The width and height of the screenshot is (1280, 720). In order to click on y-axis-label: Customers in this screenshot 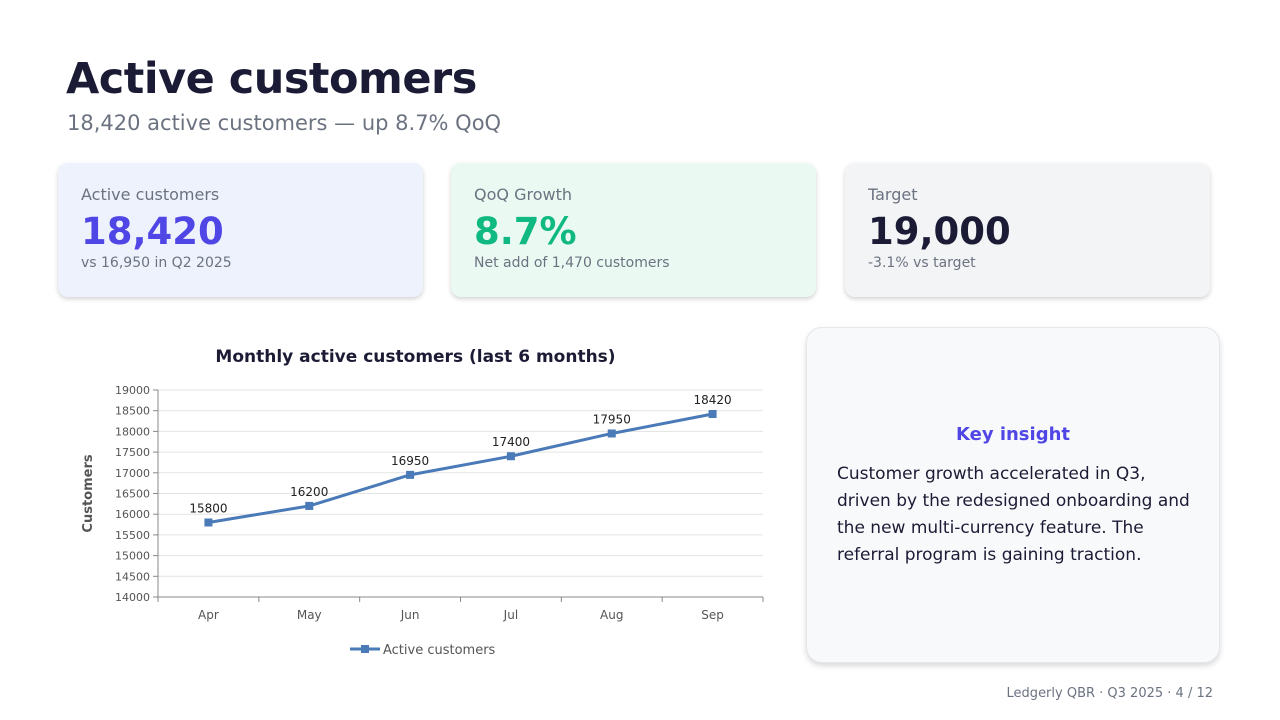, I will do `click(88, 493)`.